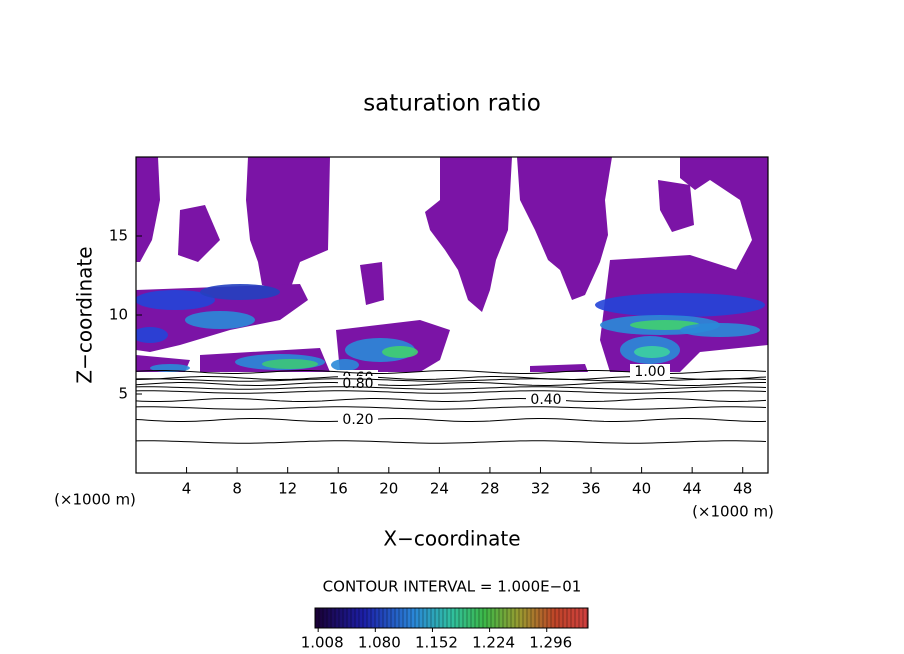  I want to click on x-tick-label: 36, so click(590, 489).